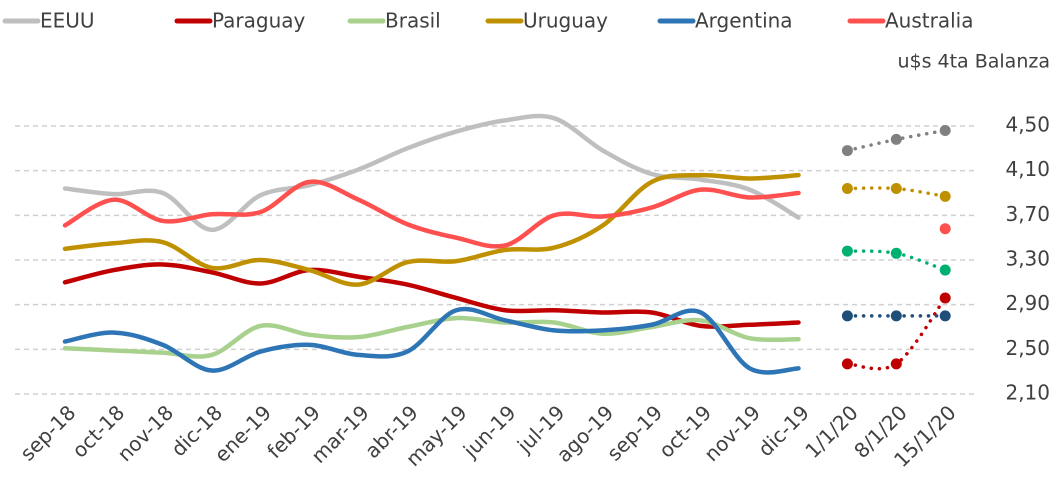  Describe the element at coordinates (1027, 393) in the screenshot. I see `y-tick-label: 2,10` at that location.